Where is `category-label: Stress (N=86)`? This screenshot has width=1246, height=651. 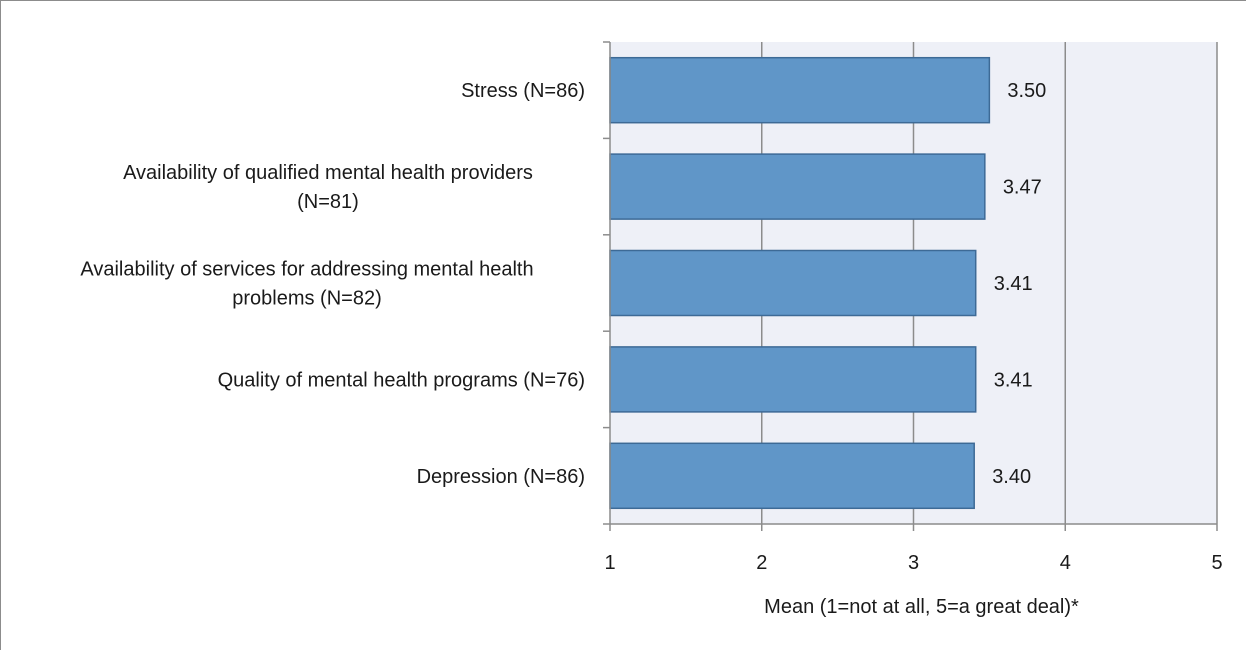 category-label: Stress (N=86) is located at coordinates (523, 91).